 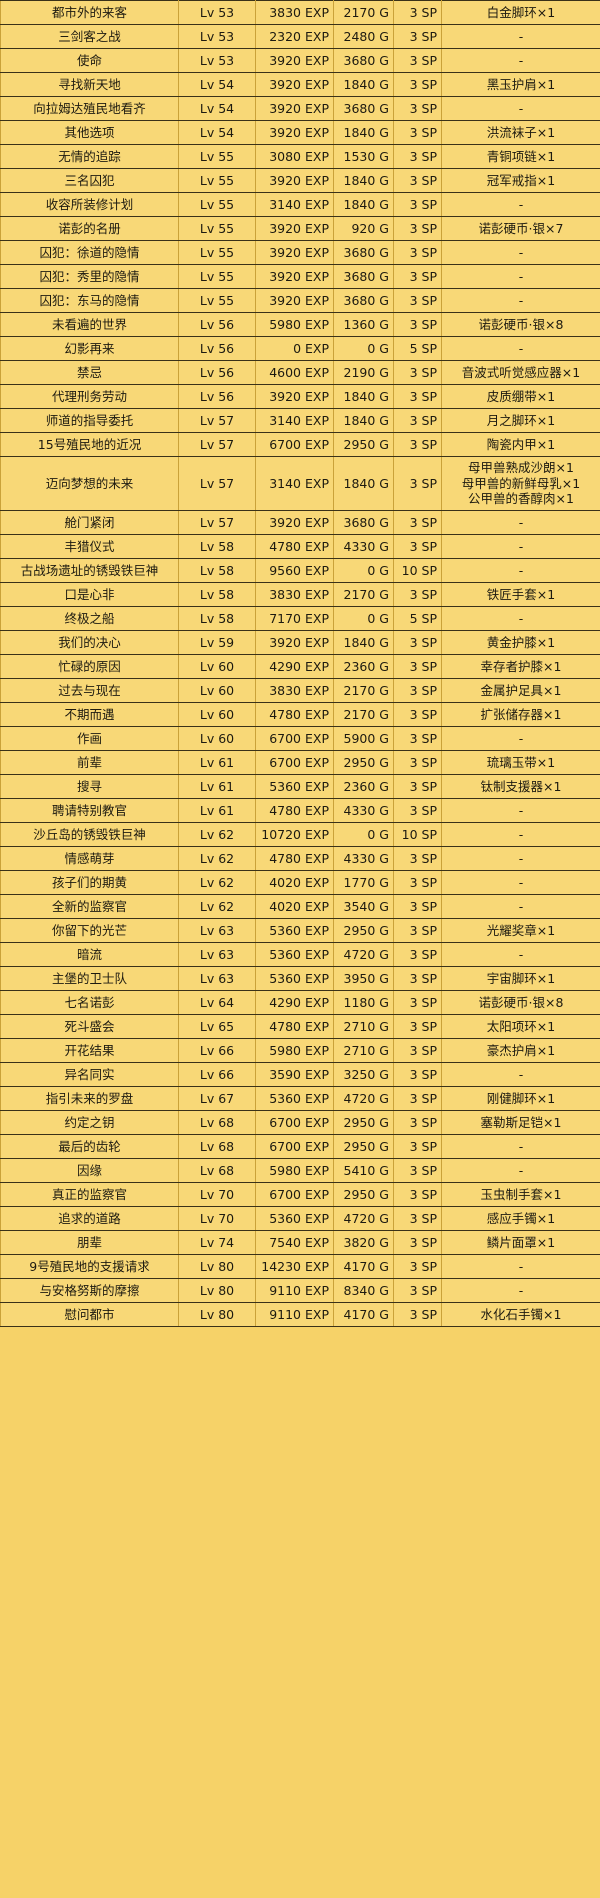 I want to click on quest-reward-cell: 感应手镯×1, so click(x=520, y=1218).